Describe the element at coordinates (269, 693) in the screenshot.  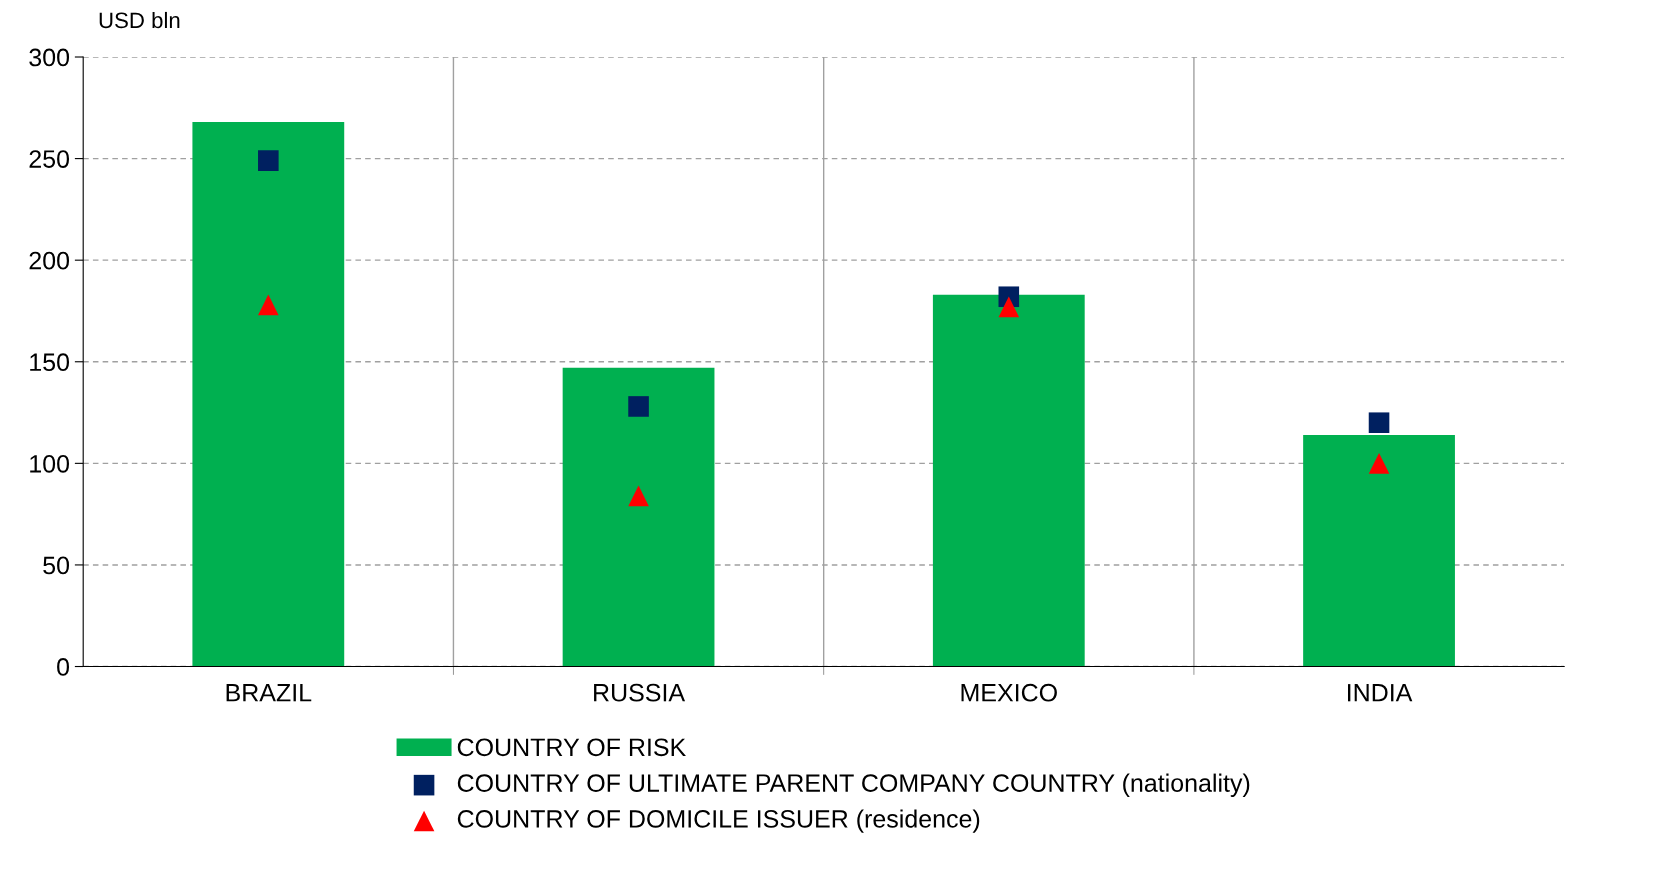
I see `x-tick-label: BRAZIL` at that location.